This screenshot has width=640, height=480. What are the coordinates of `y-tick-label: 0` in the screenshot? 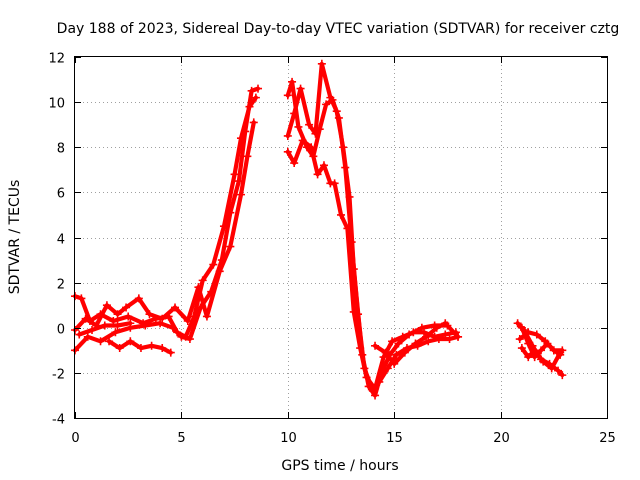 It's located at (61, 330).